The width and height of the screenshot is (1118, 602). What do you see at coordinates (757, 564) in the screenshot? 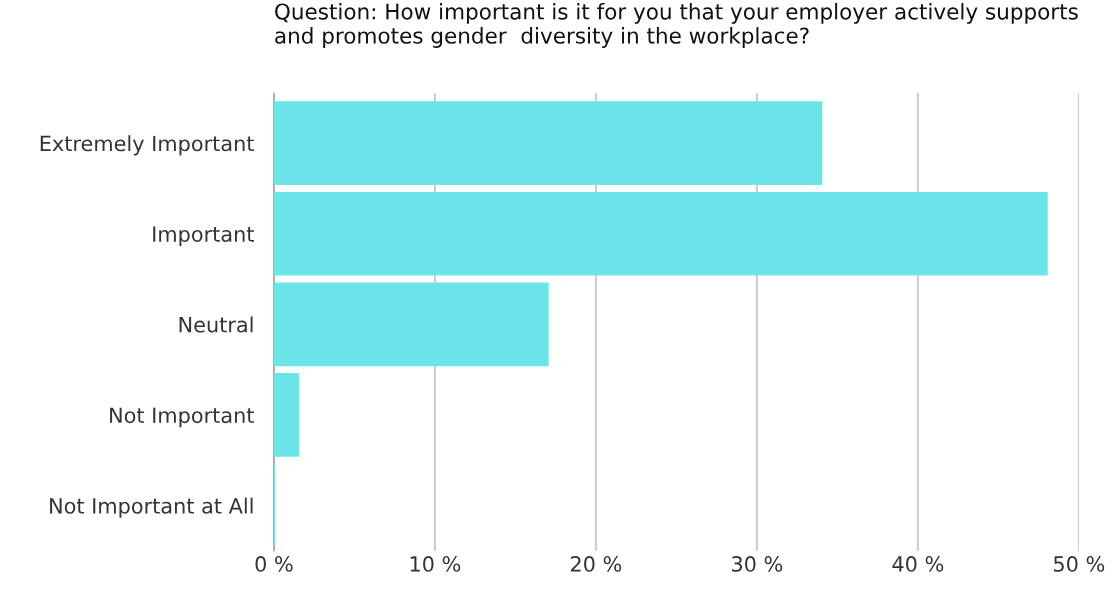
I see `x-tick-label: 30 %` at bounding box center [757, 564].